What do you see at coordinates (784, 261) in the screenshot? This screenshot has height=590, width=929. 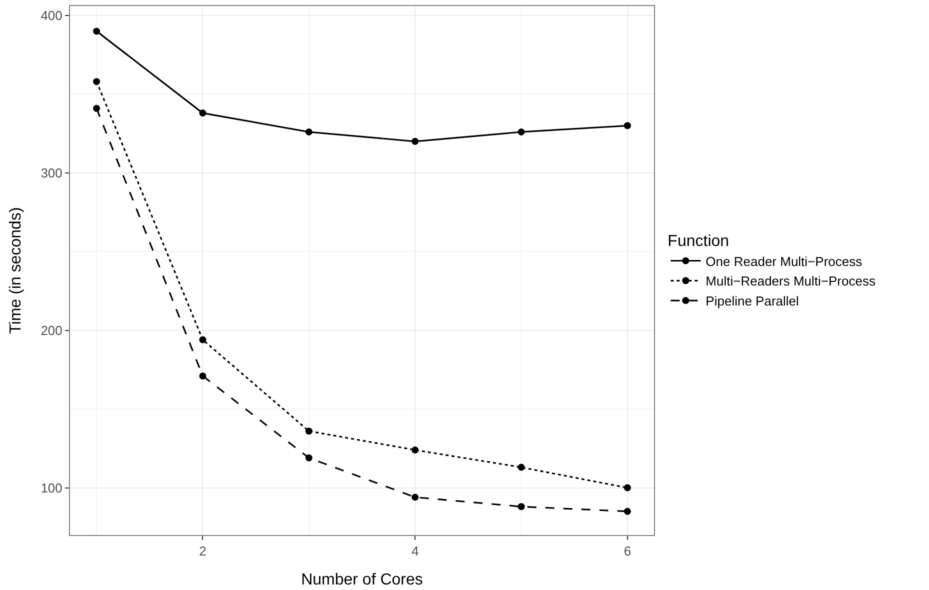 I see `legend-label: One Reader Multi−Process` at bounding box center [784, 261].